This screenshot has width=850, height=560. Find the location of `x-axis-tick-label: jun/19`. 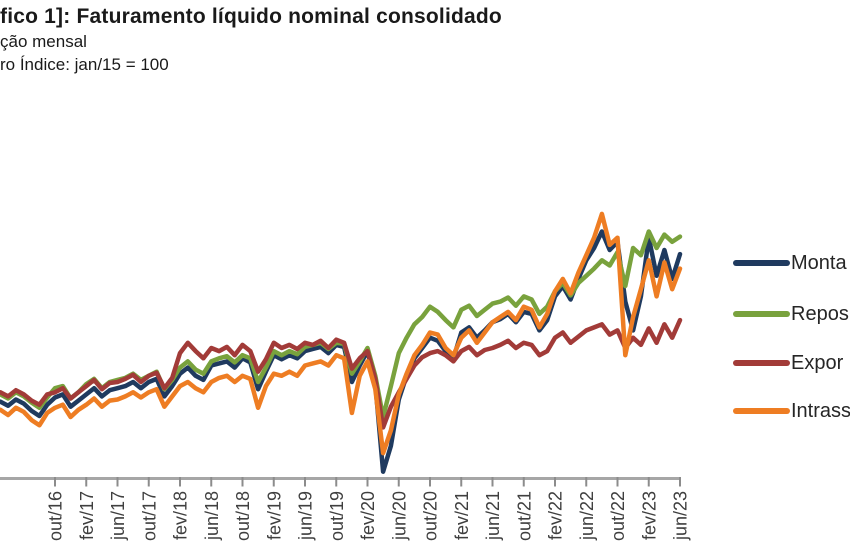

x-axis-tick-label: jun/19 is located at coordinates (306, 516).